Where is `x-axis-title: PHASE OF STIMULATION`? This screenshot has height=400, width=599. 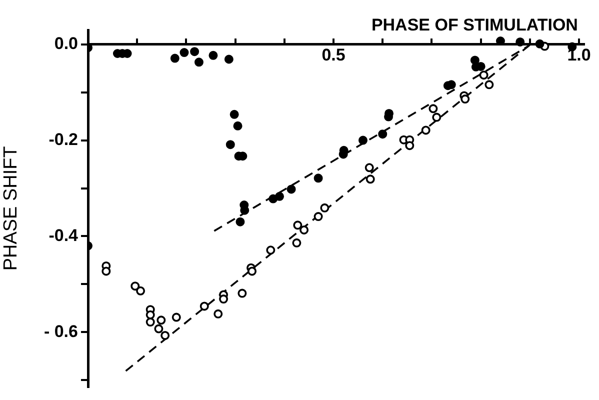
x-axis-title: PHASE OF STIMULATION is located at coordinates (474, 25).